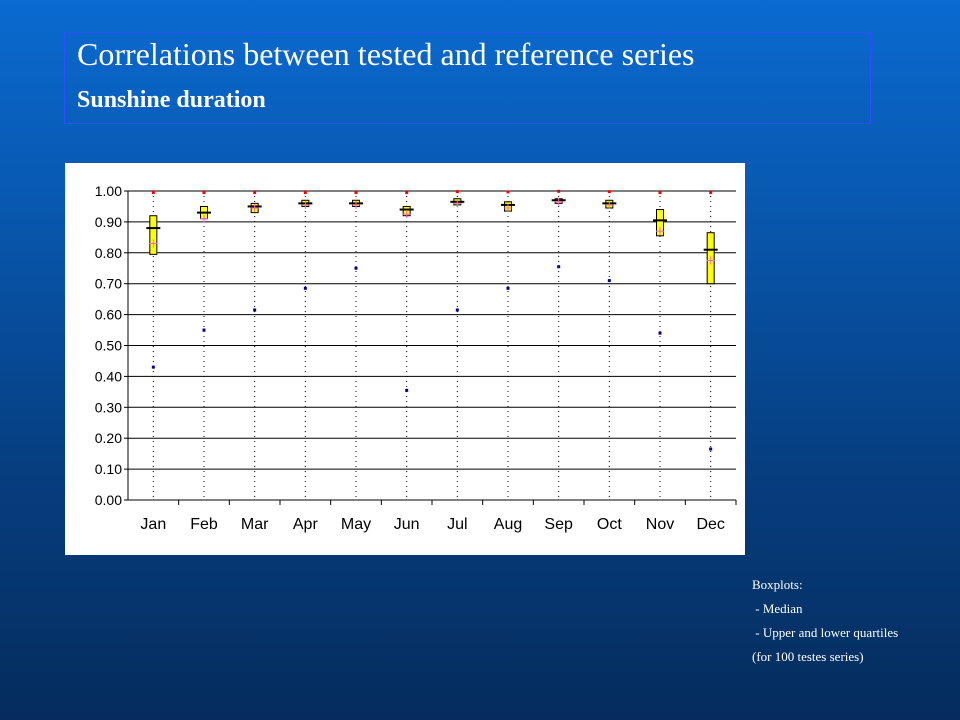 This screenshot has height=720, width=960. What do you see at coordinates (171, 100) in the screenshot?
I see `page-subtitle: Sunshine duration` at bounding box center [171, 100].